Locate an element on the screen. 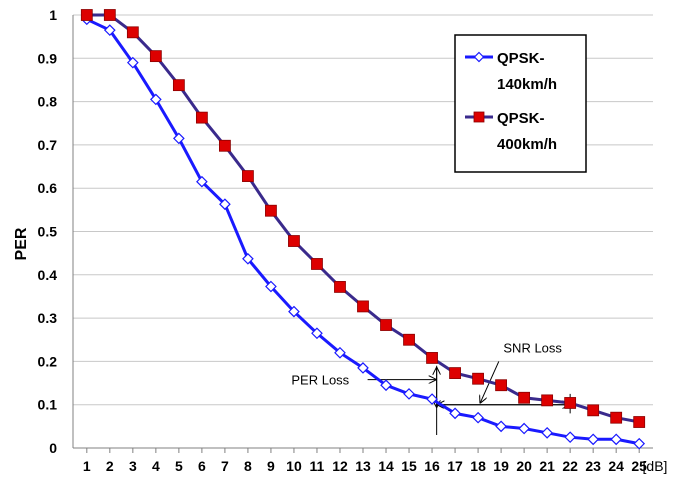 Image resolution: width=689 pixels, height=478 pixels. x-tick-label: 8 is located at coordinates (248, 466).